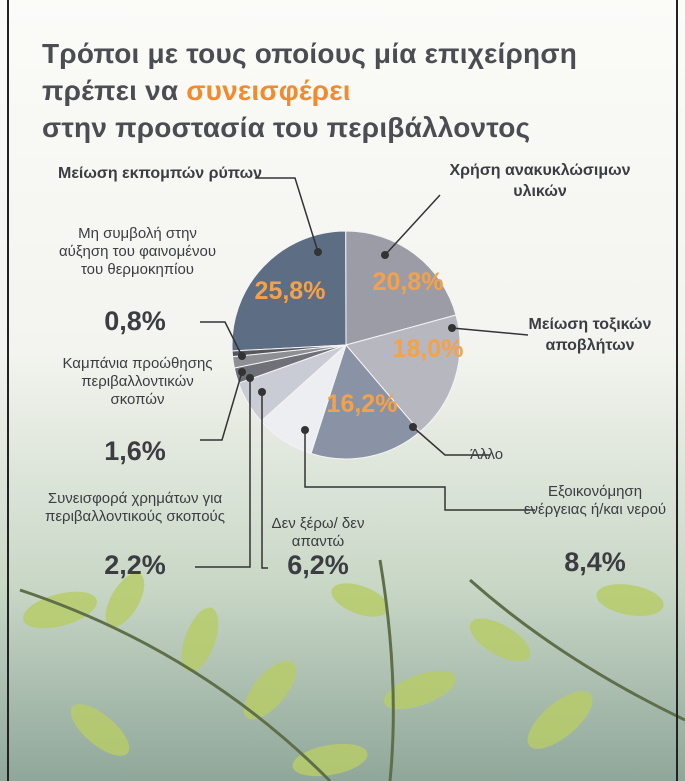 The height and width of the screenshot is (781, 685). I want to click on value-label: 6,2%, so click(318, 565).